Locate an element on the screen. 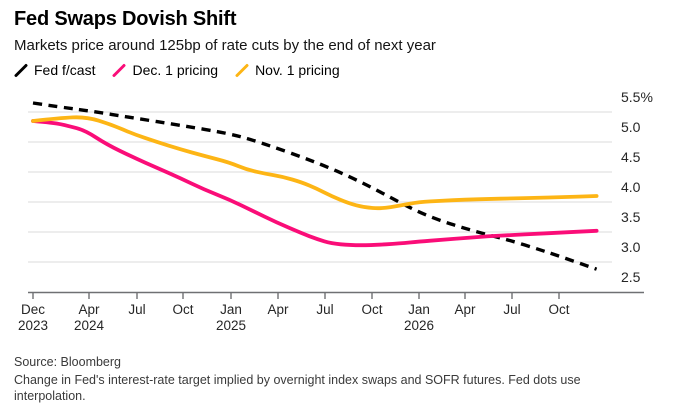  y-axis-label: 3.5 is located at coordinates (631, 217).